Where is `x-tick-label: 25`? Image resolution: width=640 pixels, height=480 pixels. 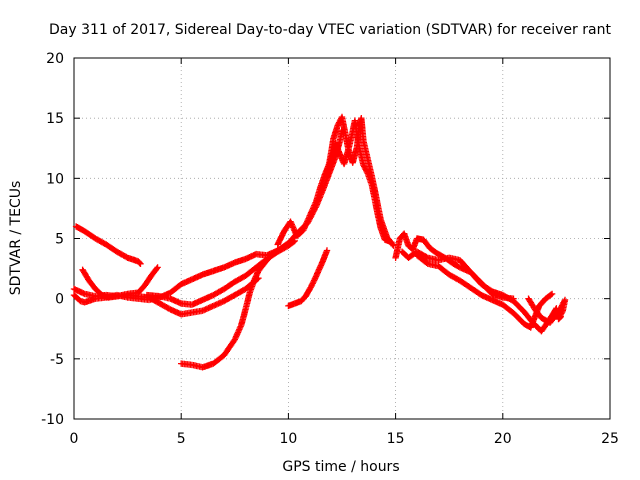
x-tick-label: 25 is located at coordinates (610, 439).